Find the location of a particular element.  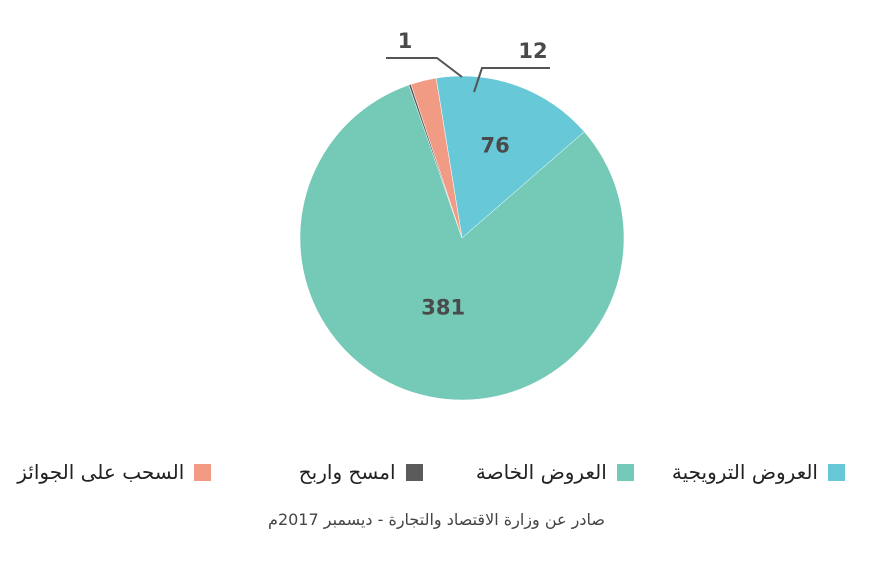

legend-label: امسح واربح is located at coordinates (347, 472).